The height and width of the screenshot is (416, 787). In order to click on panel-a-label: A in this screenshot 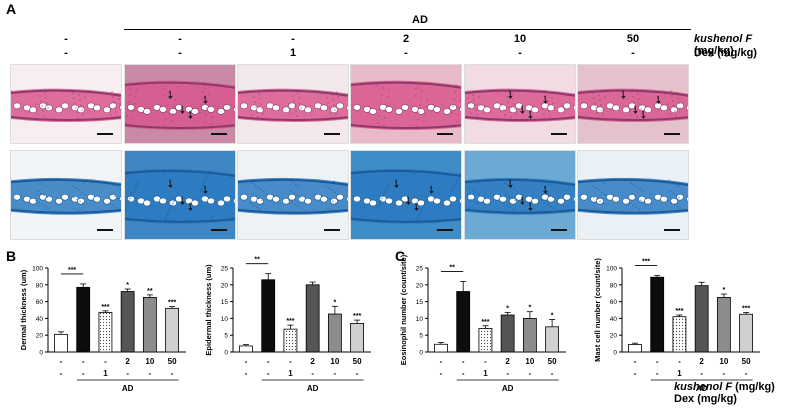, I will do `click(11, 9)`.